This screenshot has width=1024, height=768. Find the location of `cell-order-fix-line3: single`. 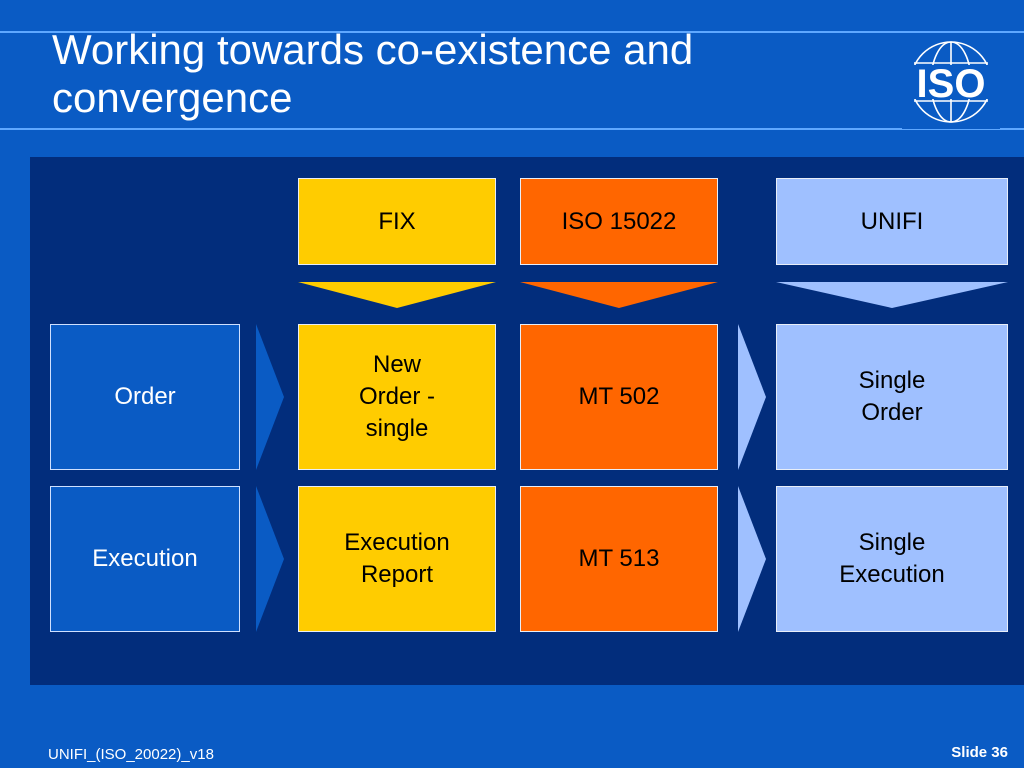

cell-order-fix-line3: single is located at coordinates (397, 428).